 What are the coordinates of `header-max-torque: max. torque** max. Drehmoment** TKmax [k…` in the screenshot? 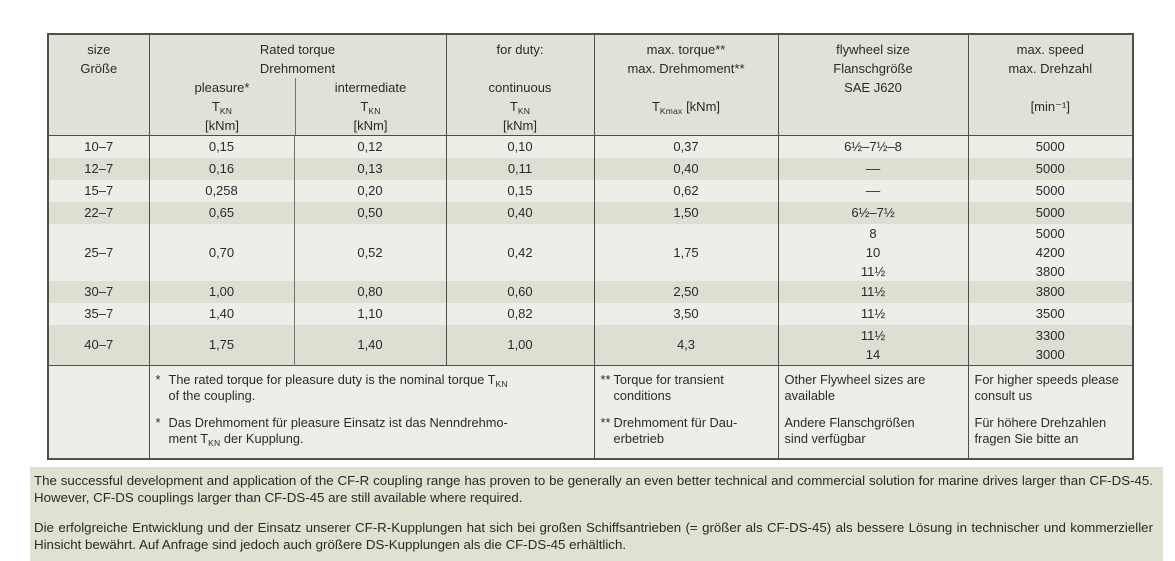 It's located at (685, 85).